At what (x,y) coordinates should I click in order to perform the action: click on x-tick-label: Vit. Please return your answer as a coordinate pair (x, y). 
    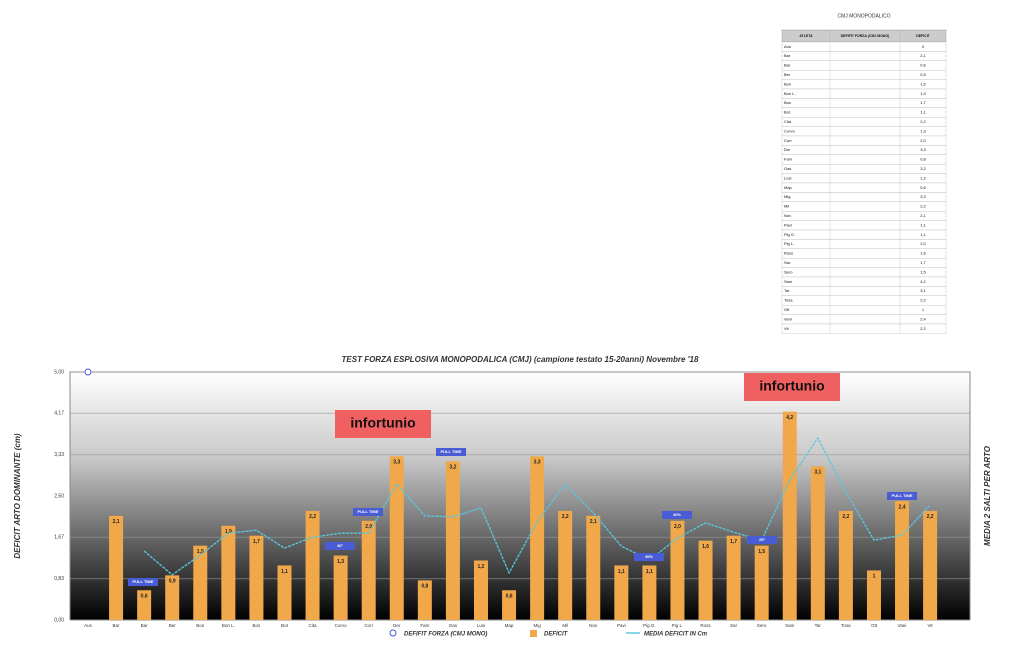
    Looking at the image, I should click on (931, 625).